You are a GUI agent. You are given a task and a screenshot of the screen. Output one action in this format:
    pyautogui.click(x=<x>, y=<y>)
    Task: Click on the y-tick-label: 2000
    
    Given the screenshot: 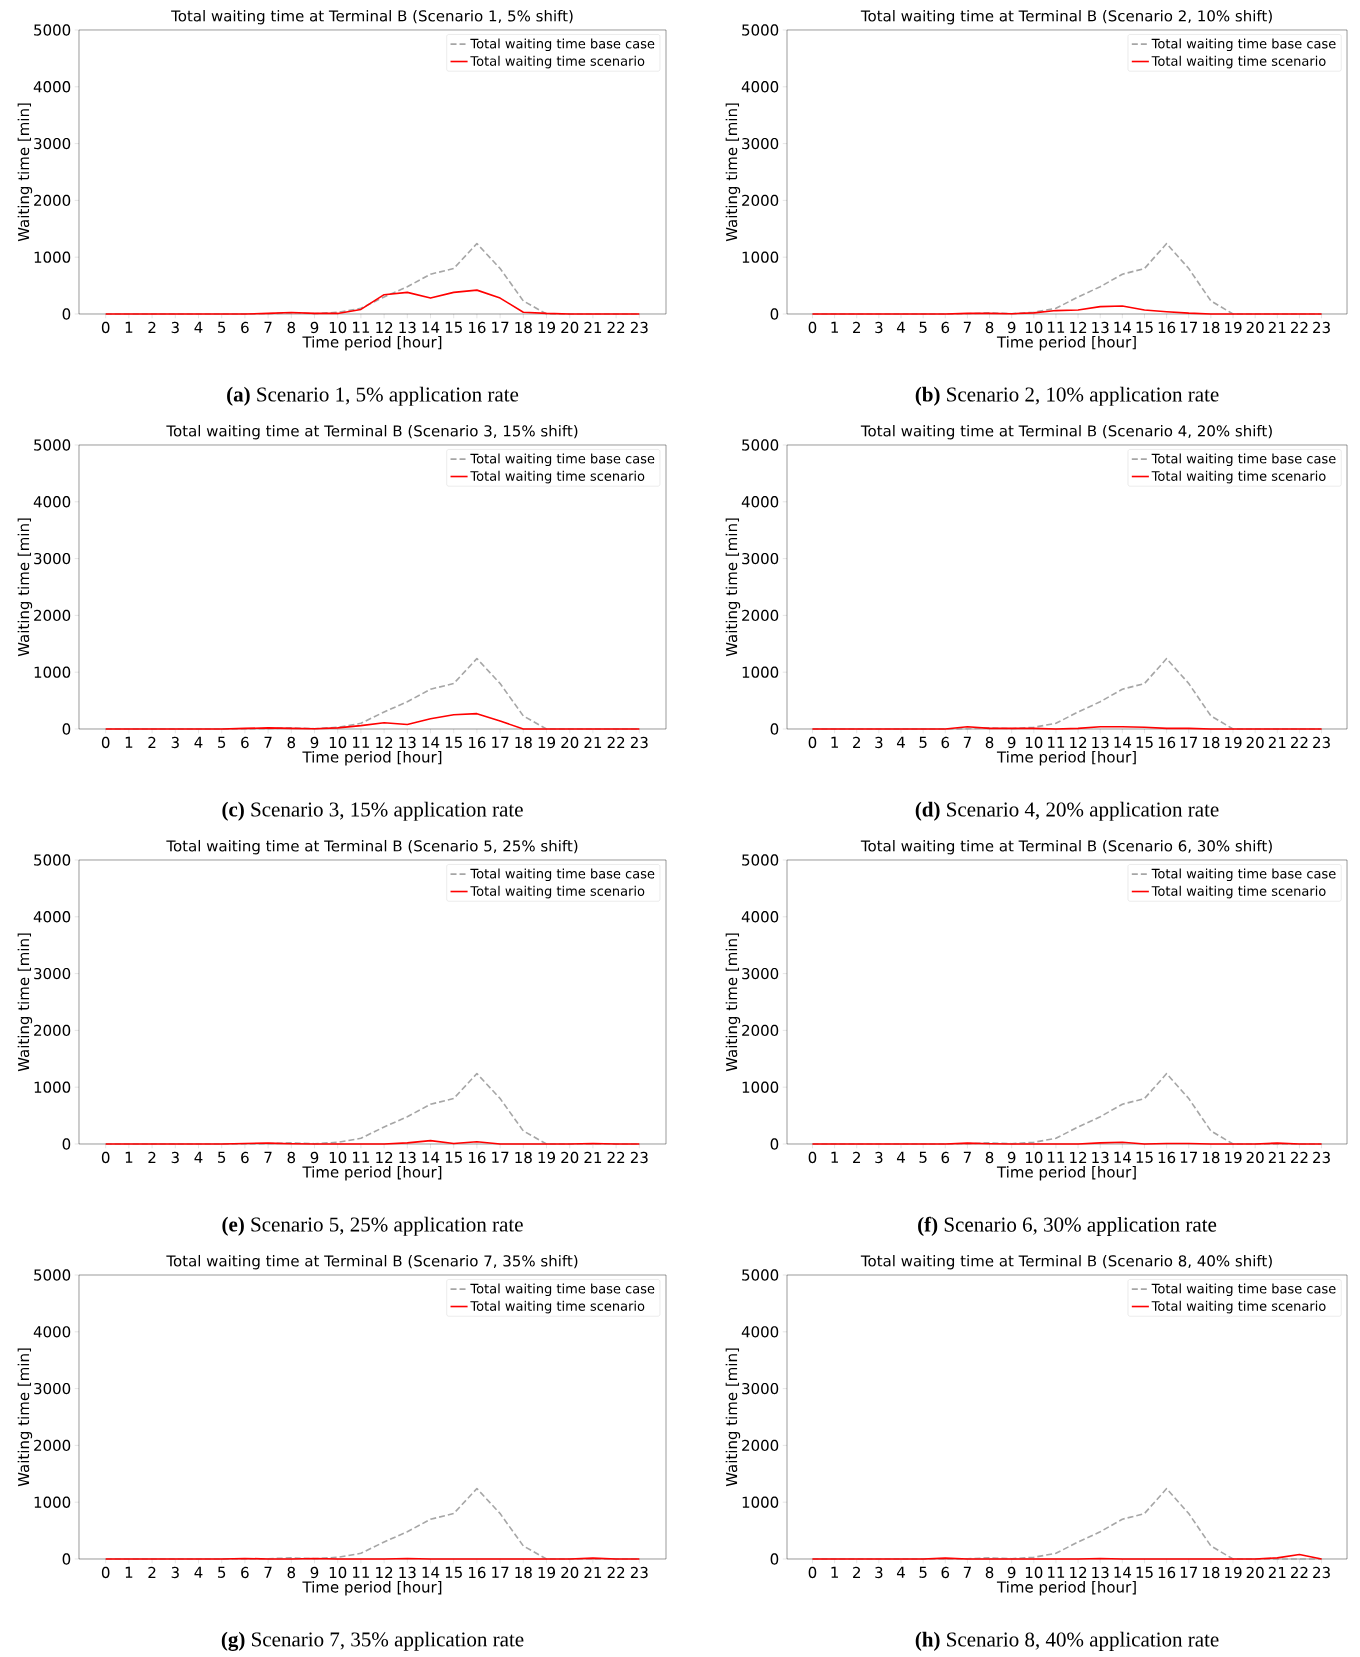 What is the action you would take?
    pyautogui.click(x=52, y=615)
    